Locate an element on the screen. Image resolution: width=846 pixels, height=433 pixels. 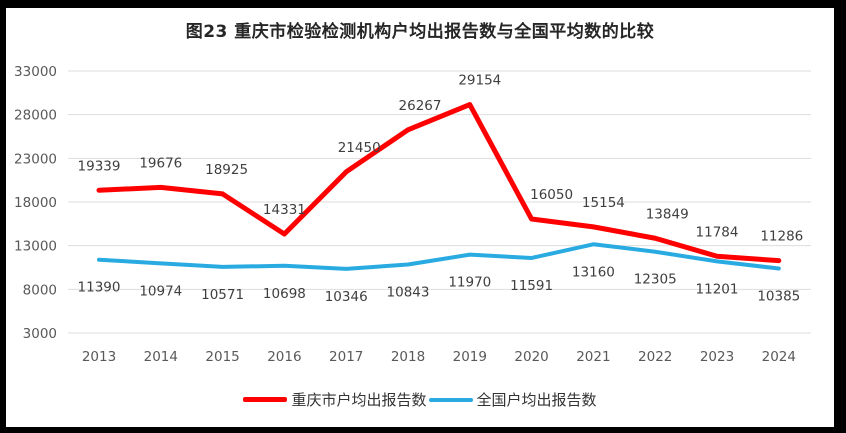
y-tick-label: 33000 is located at coordinates (35, 72).